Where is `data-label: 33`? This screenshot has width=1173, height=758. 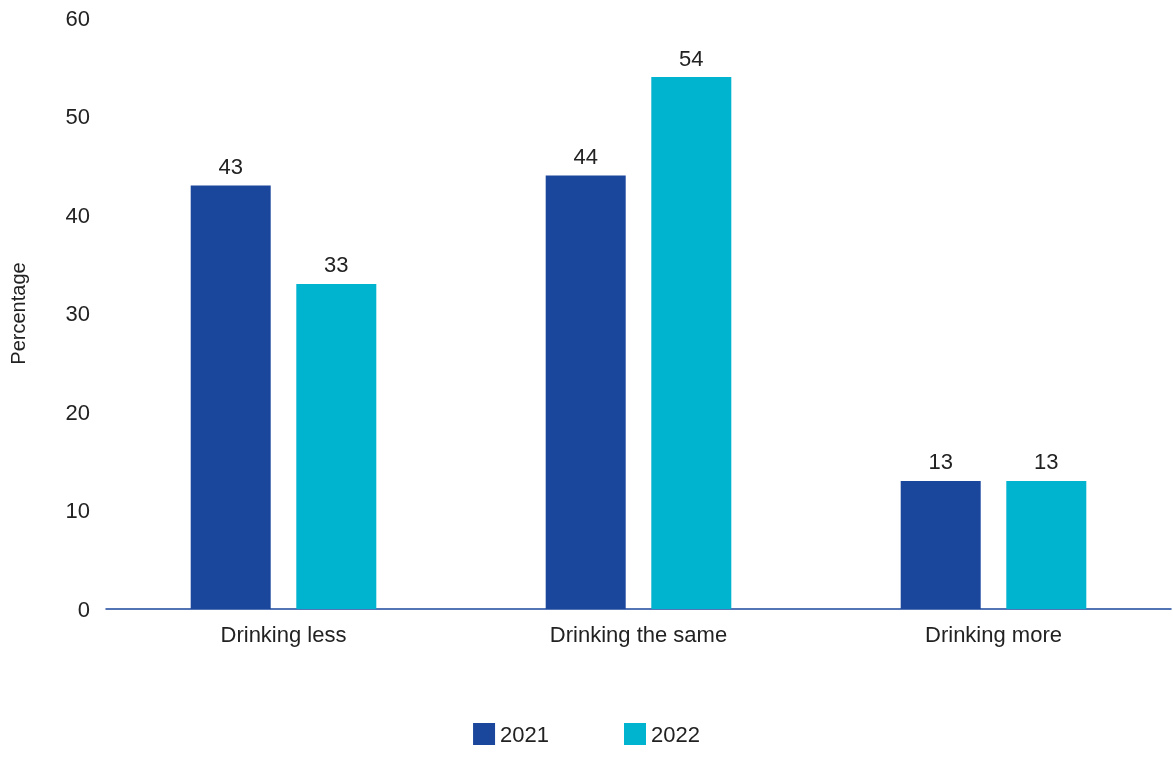
data-label: 33 is located at coordinates (336, 265).